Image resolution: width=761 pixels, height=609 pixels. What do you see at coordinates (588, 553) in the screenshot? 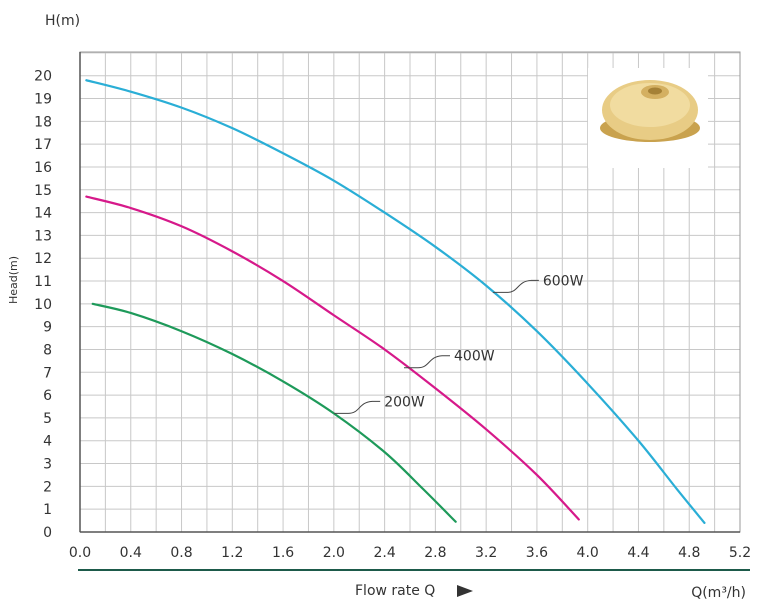
I see `x-tick-label: 4.0` at bounding box center [588, 553].